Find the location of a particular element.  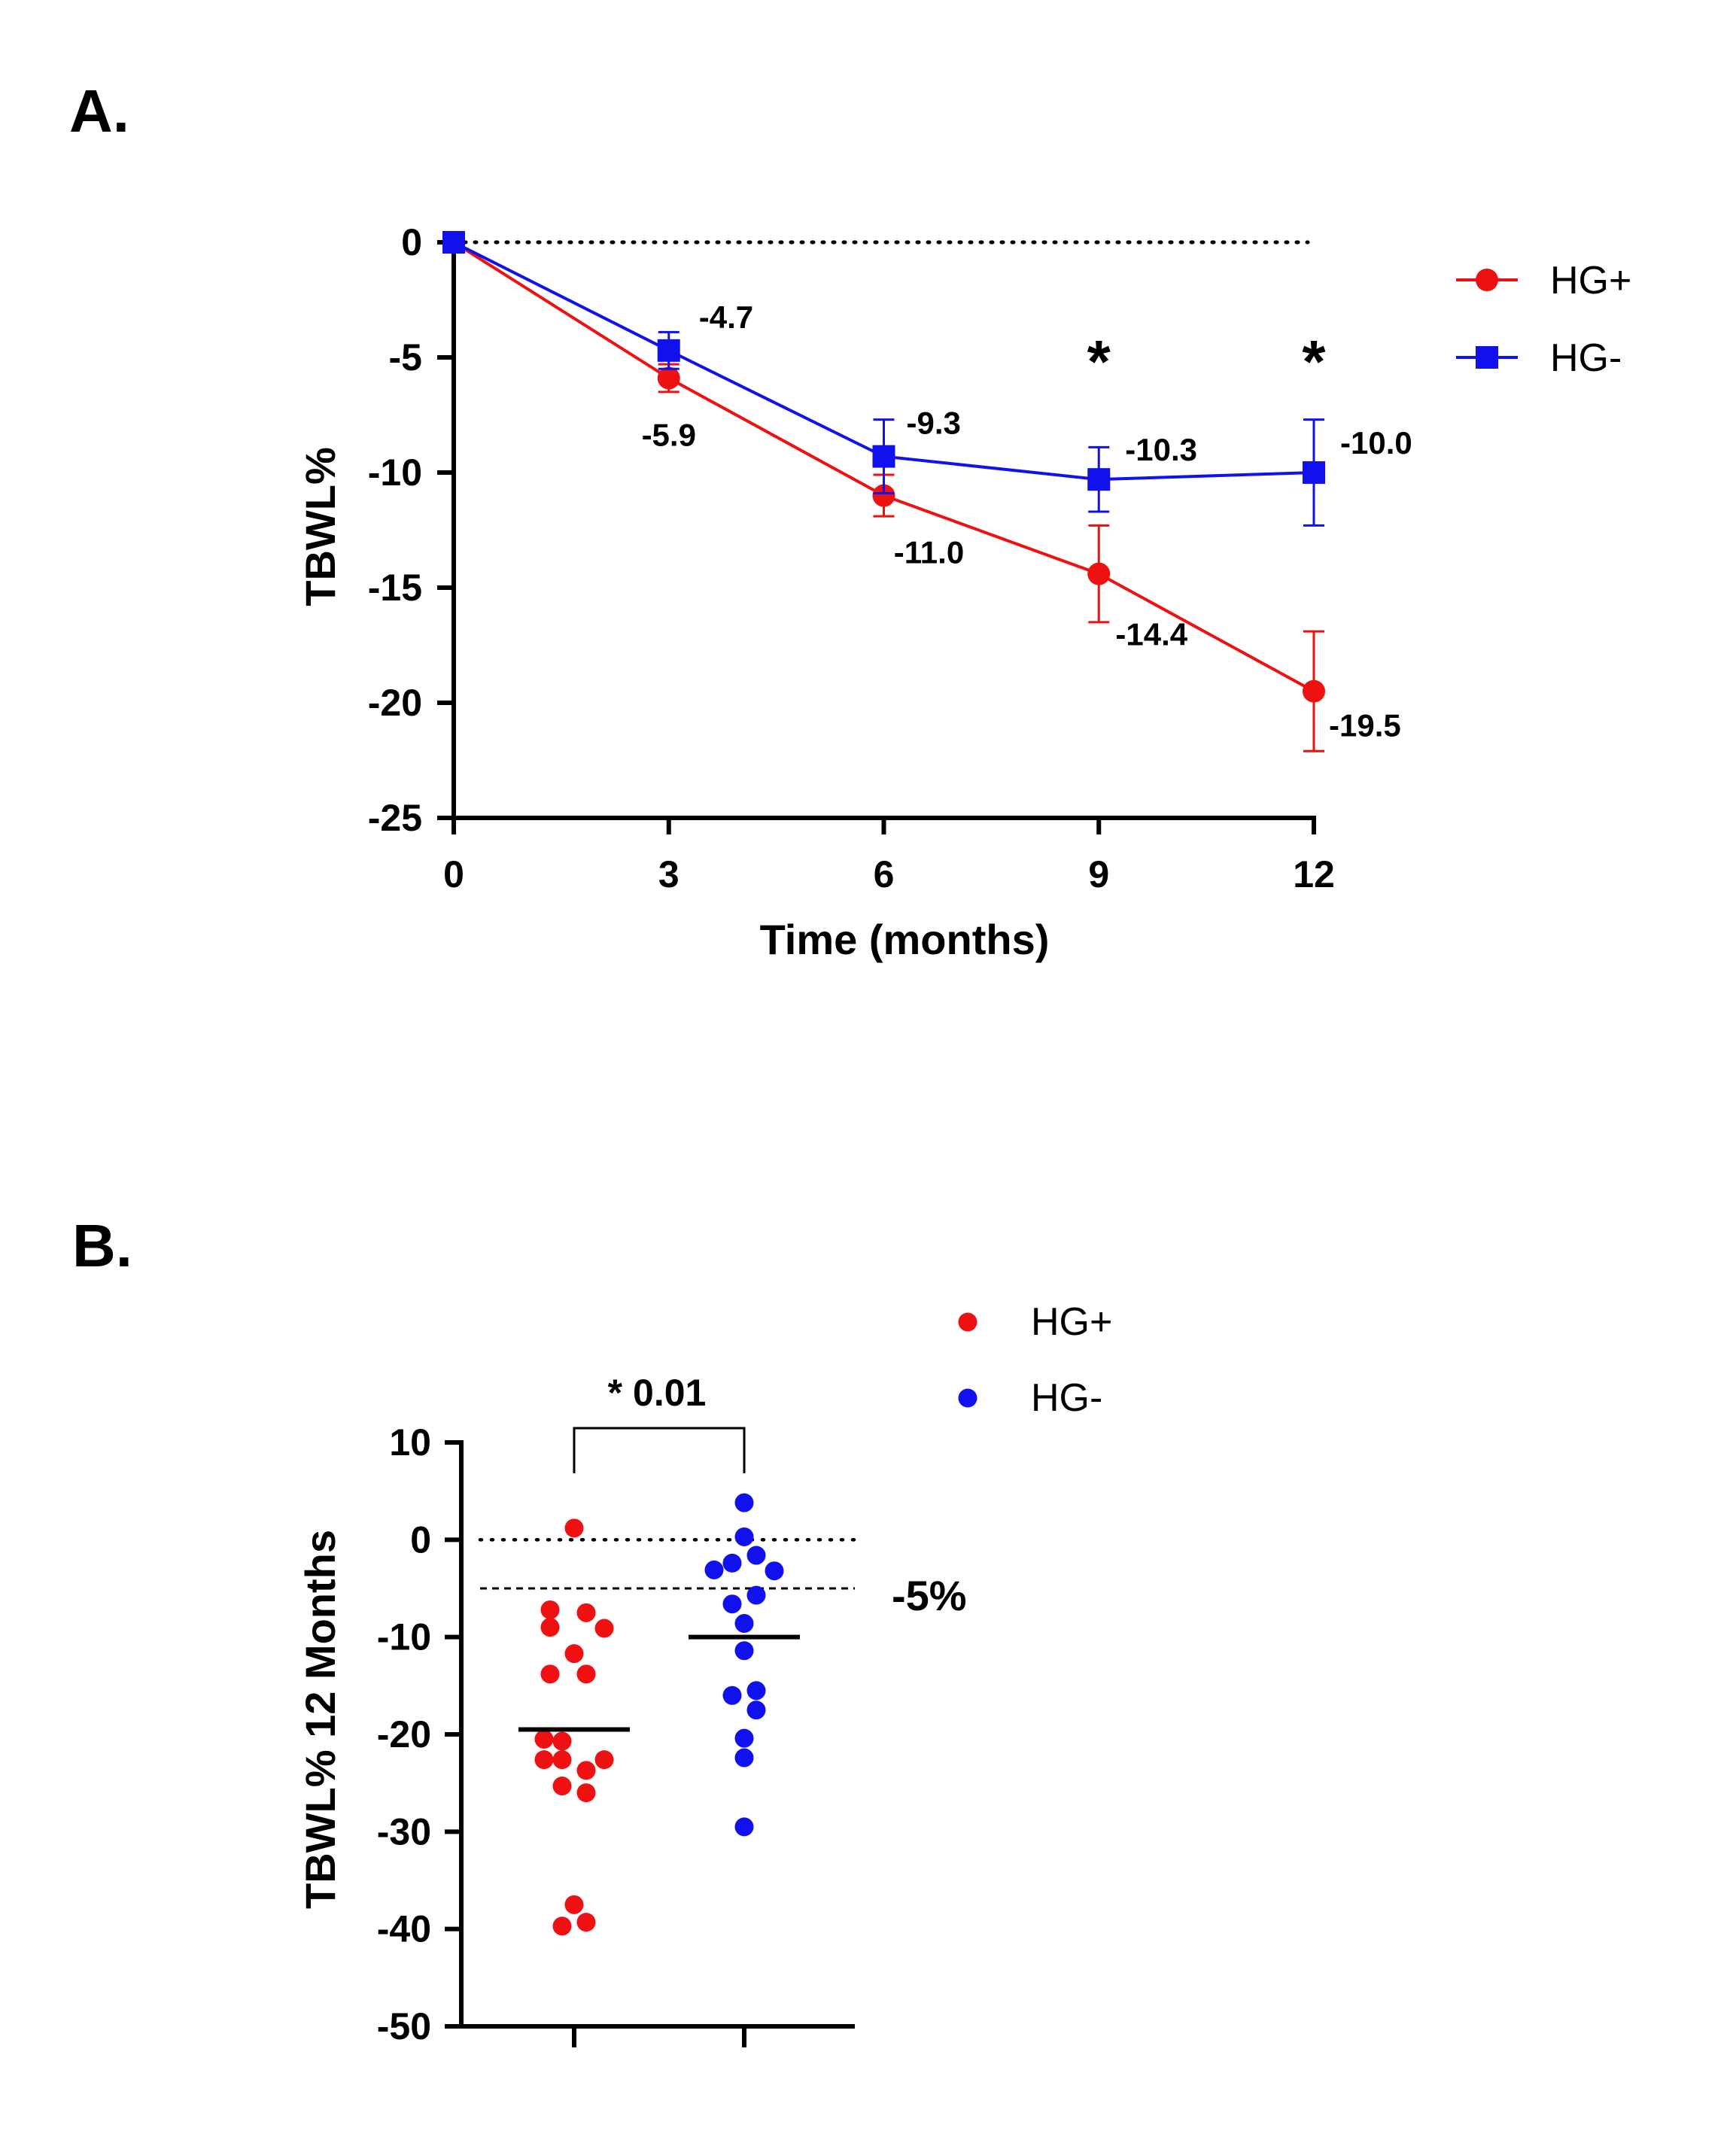

panel-a-hg-minus-value-label: -10.0 is located at coordinates (1376, 442).